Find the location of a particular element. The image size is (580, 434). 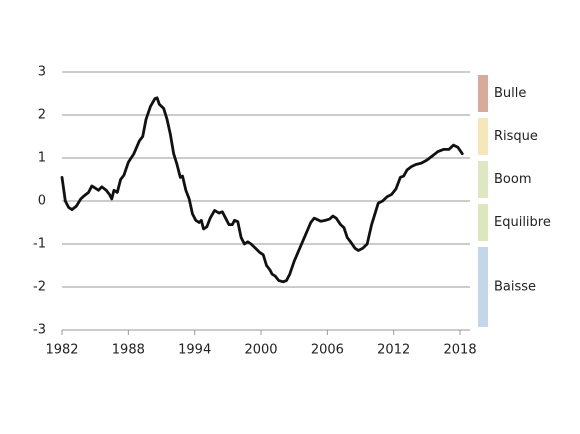

zone-label: Bulle is located at coordinates (510, 93).